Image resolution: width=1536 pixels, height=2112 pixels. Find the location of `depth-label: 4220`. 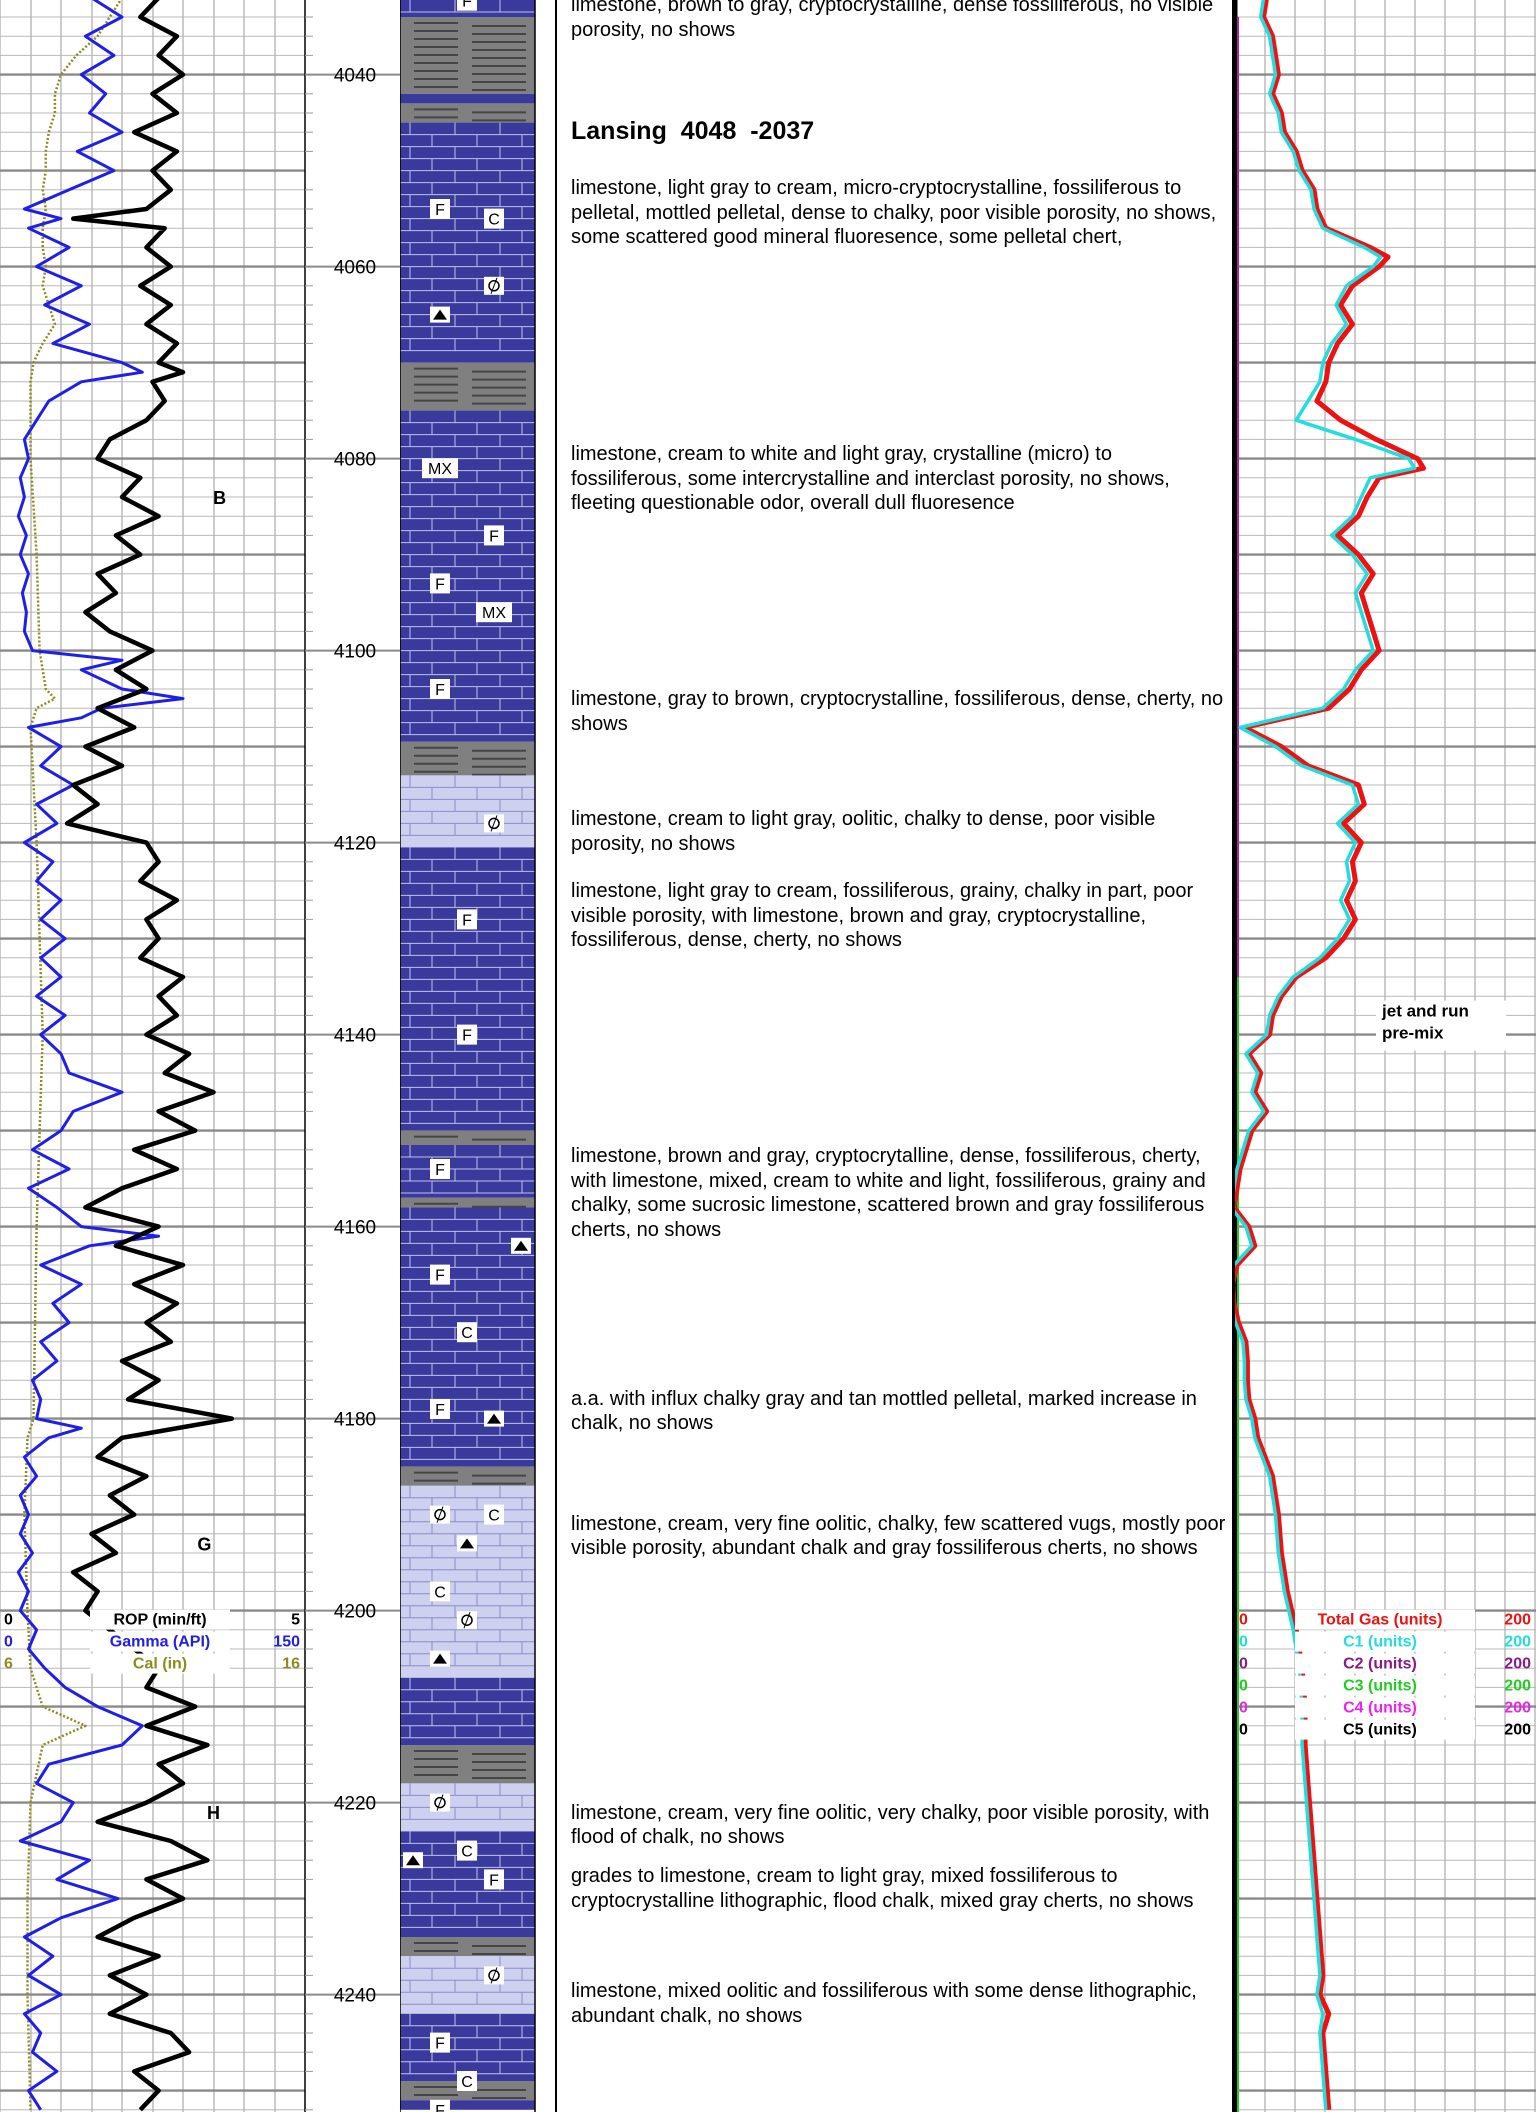

depth-label: 4220 is located at coordinates (355, 1804).